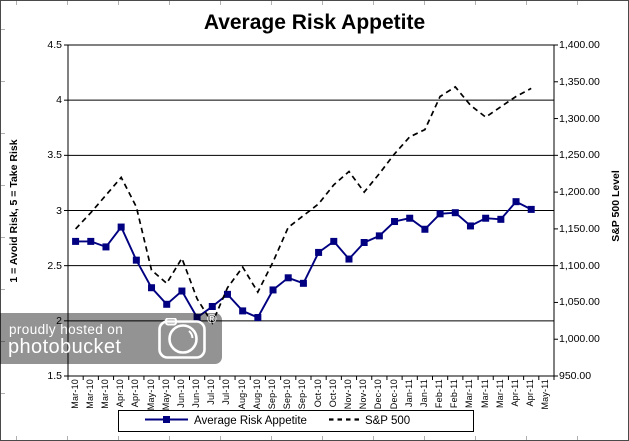  What do you see at coordinates (579, 155) in the screenshot?
I see `right-axis-tick-label: 1,250.00` at bounding box center [579, 155].